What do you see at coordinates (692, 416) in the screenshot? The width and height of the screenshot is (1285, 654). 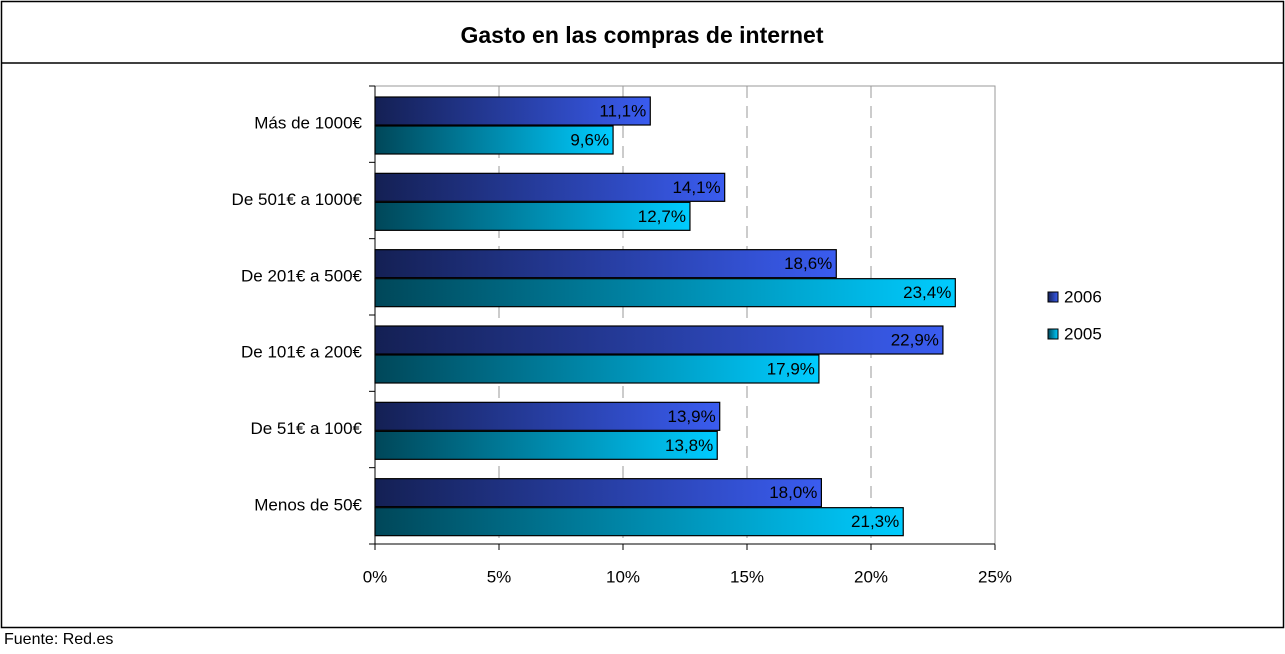 I see `value-label: 13,9%` at bounding box center [692, 416].